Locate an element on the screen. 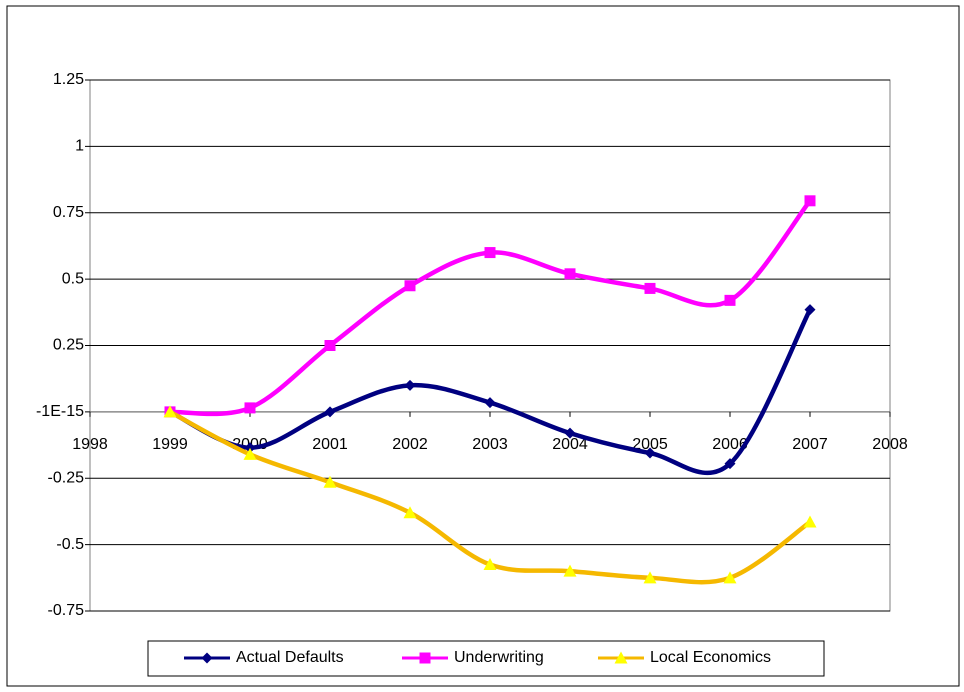  legend is located at coordinates (486, 658).